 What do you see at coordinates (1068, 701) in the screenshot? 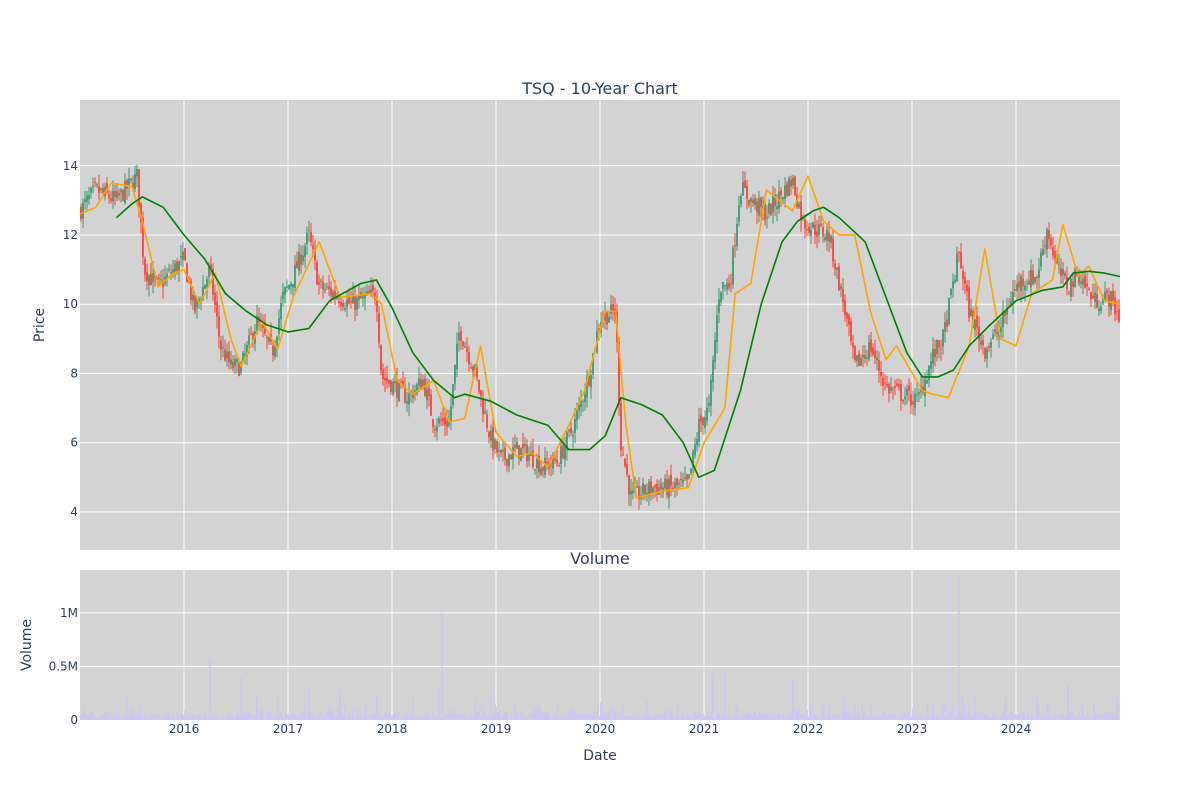
I see `volume-spike-bar` at bounding box center [1068, 701].